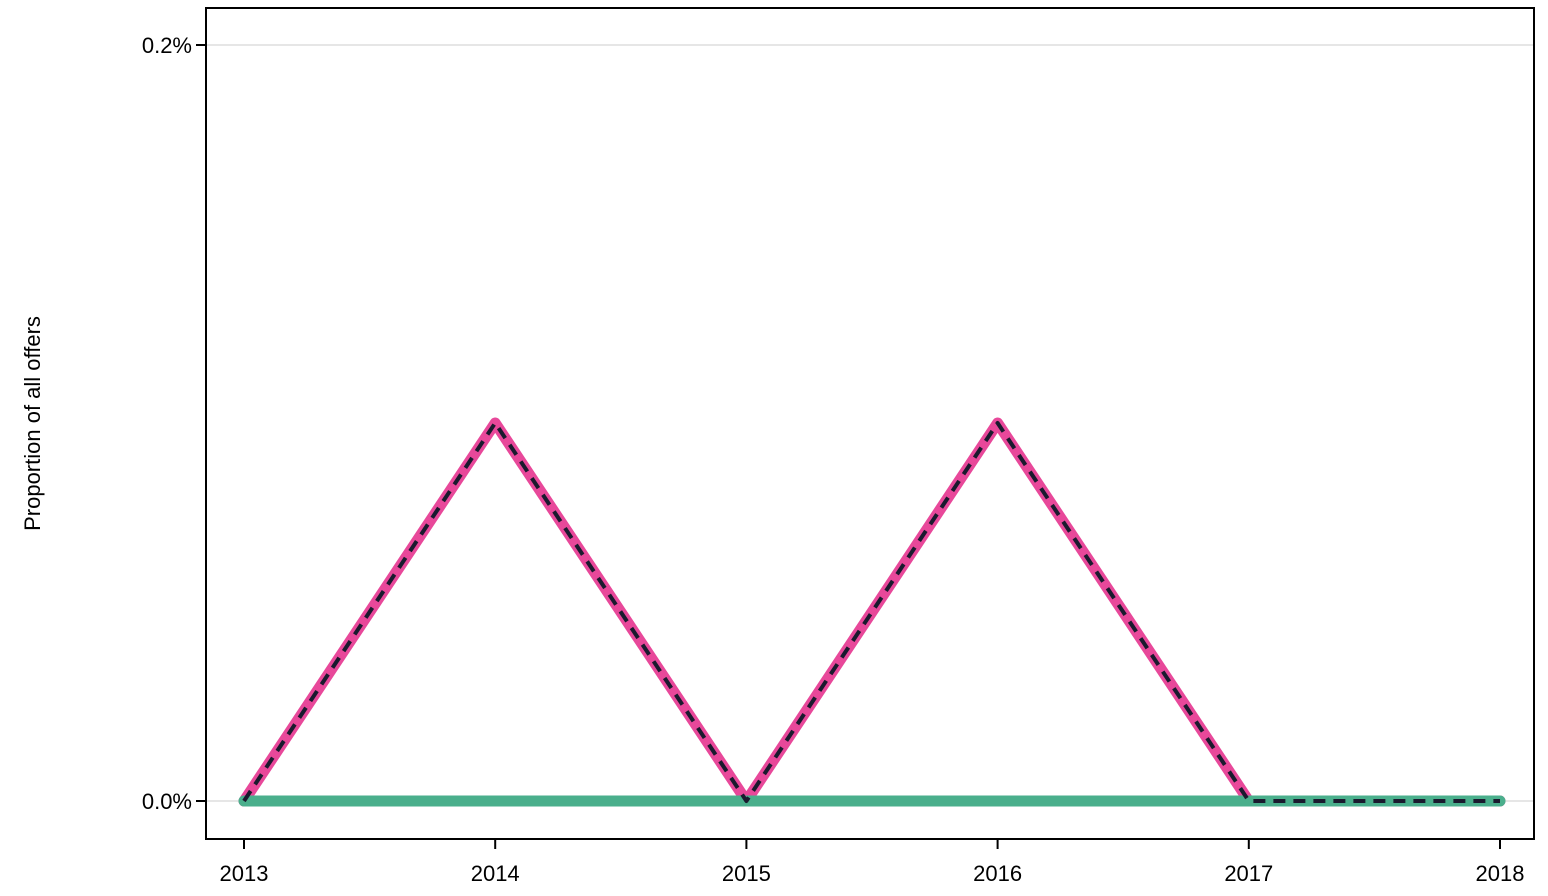 The height and width of the screenshot is (896, 1548). I want to click on x-tick-label: 2015, so click(746, 873).